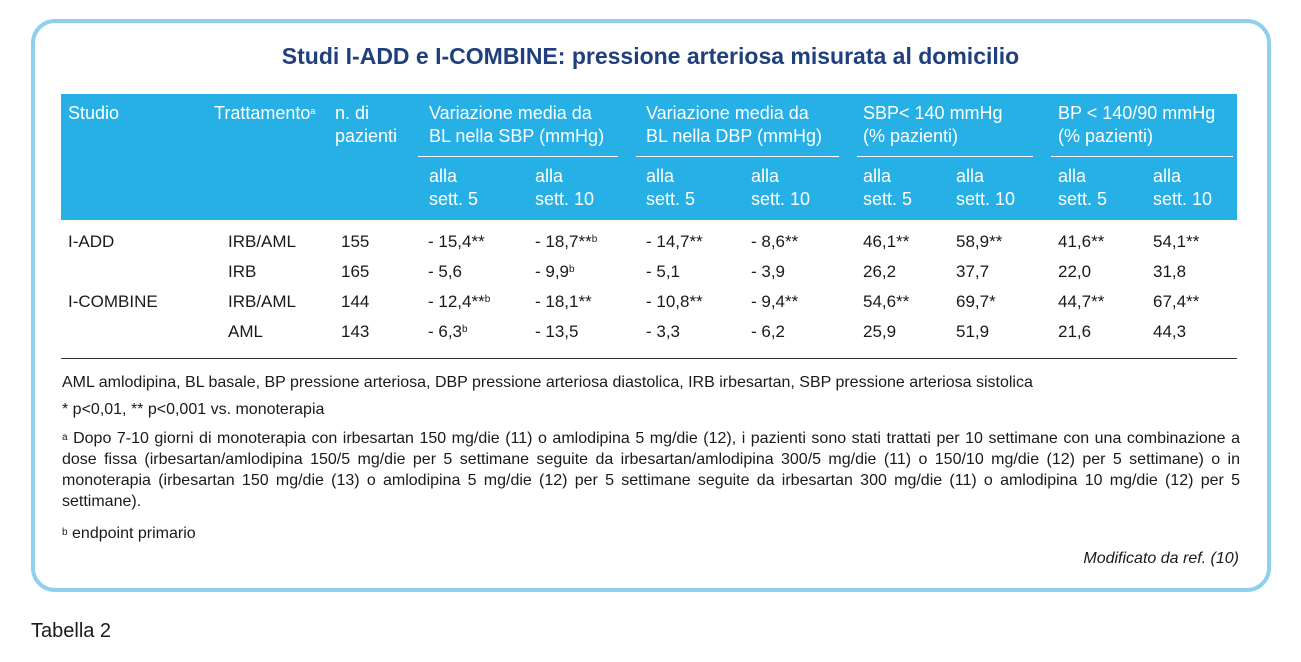 This screenshot has width=1301, height=662. I want to click on row-value: - 5,1, so click(663, 271).